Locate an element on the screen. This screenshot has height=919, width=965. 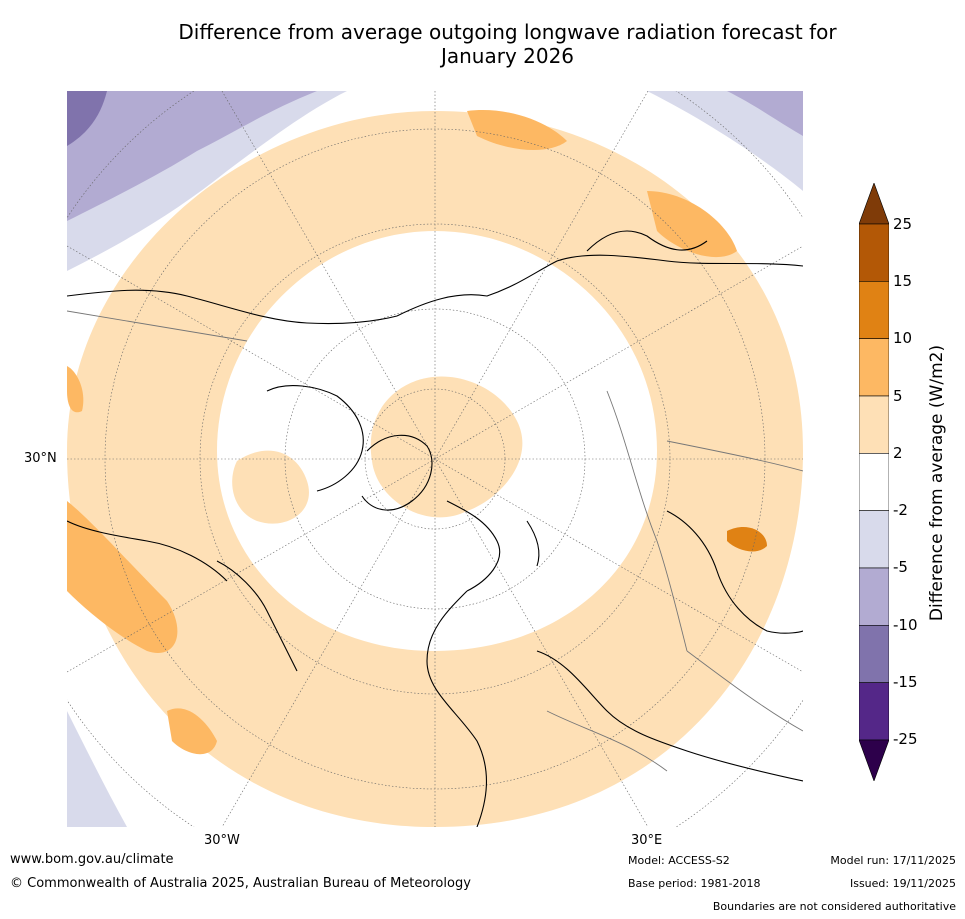
anomaly-pos-n-atlantic is located at coordinates (75, 389).